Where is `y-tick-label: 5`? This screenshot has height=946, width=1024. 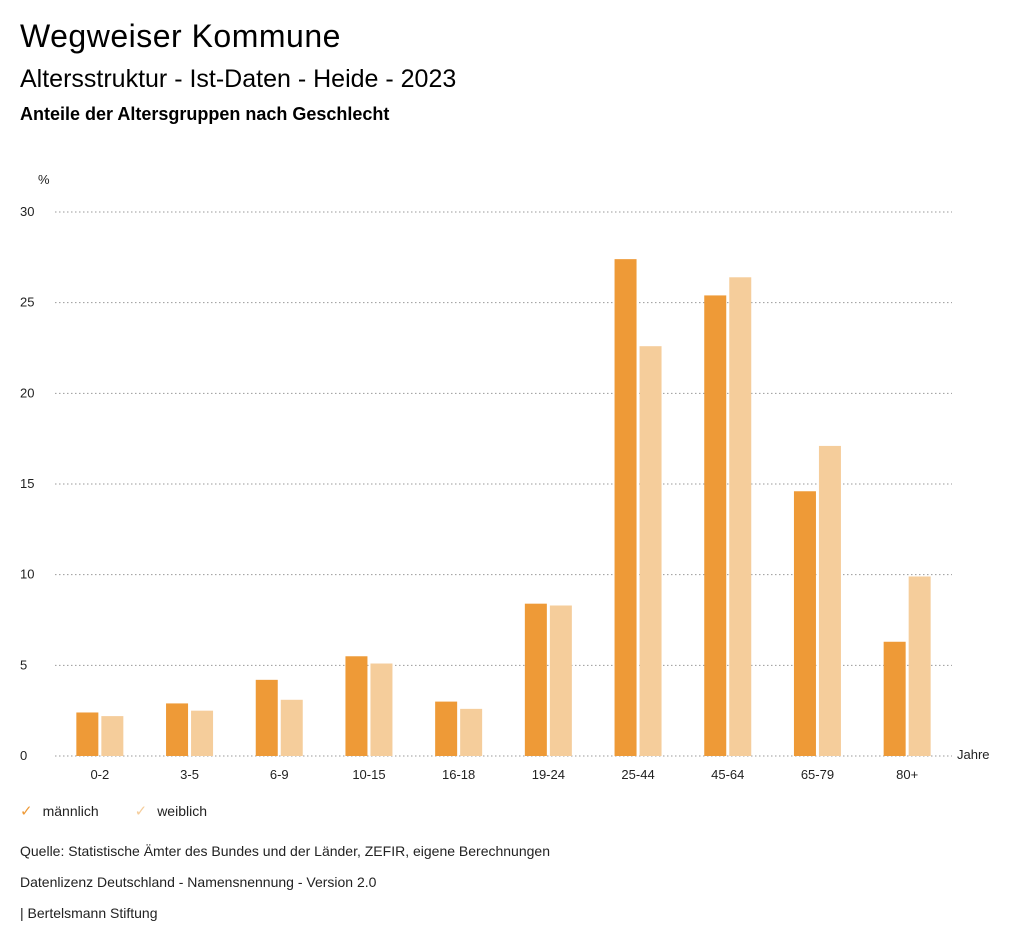
y-tick-label: 5 is located at coordinates (23, 664).